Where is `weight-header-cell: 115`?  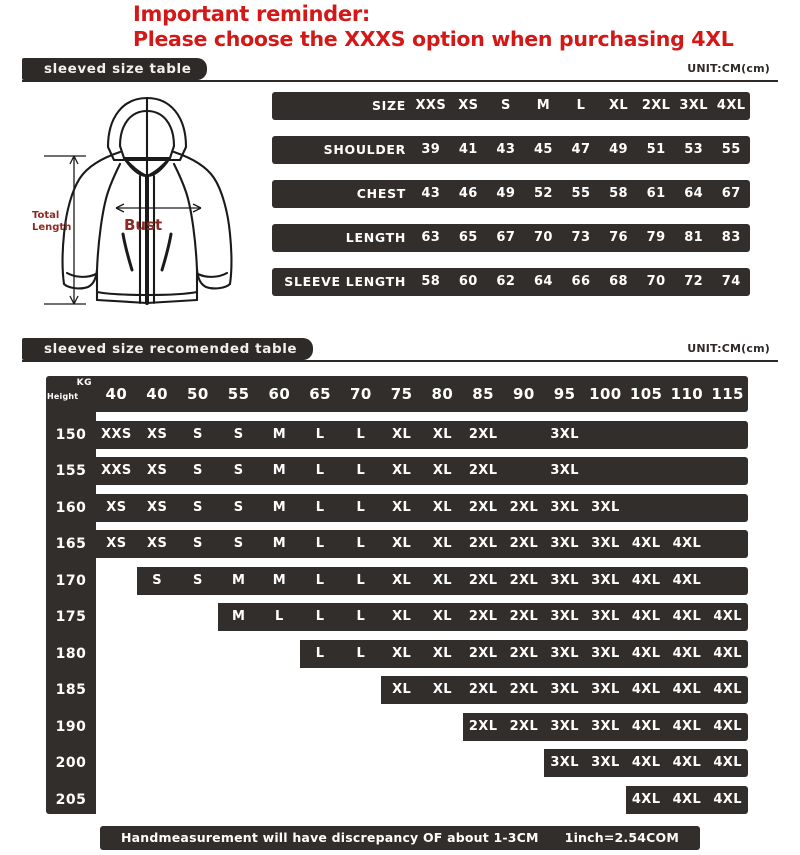 weight-header-cell: 115 is located at coordinates (727, 394).